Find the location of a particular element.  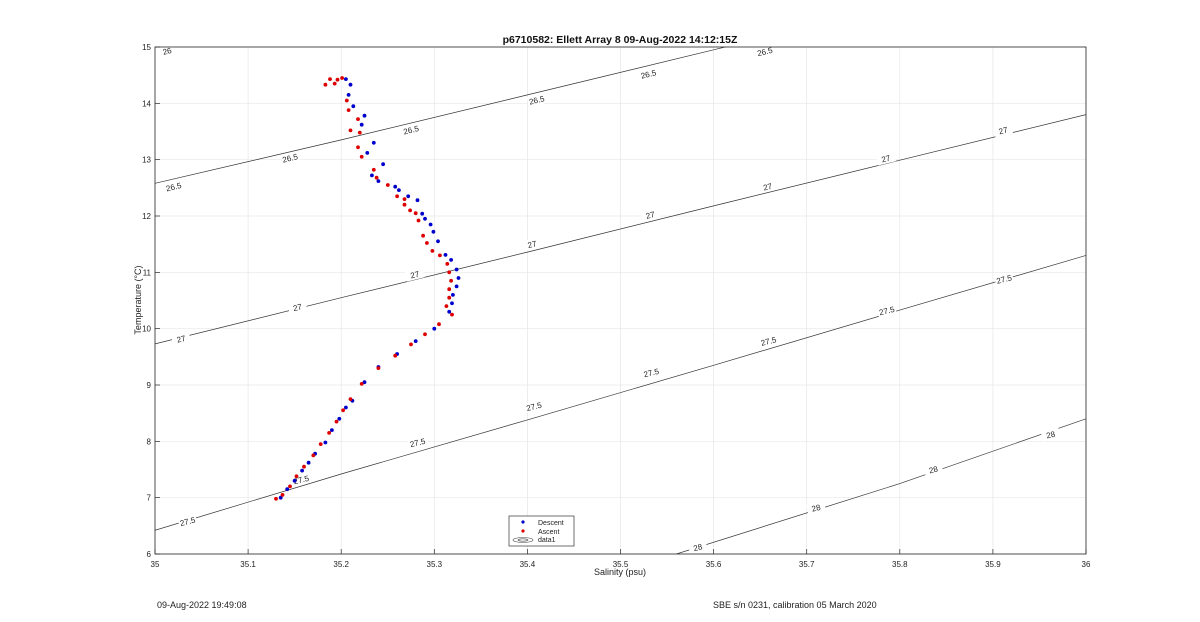

contour-line-26.5 is located at coordinates (441, 115).